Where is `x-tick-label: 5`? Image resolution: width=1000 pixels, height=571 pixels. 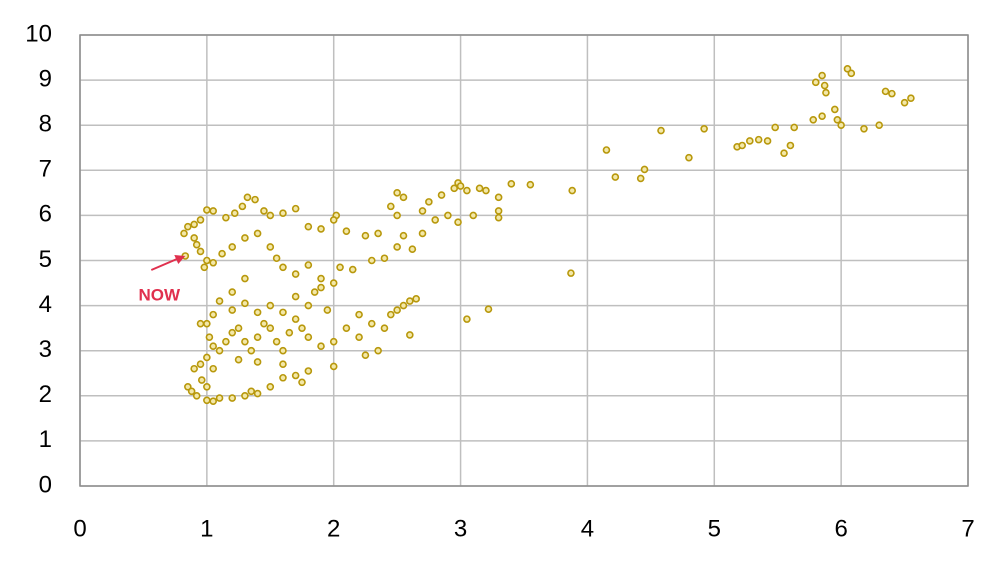 x-tick-label: 5 is located at coordinates (714, 528).